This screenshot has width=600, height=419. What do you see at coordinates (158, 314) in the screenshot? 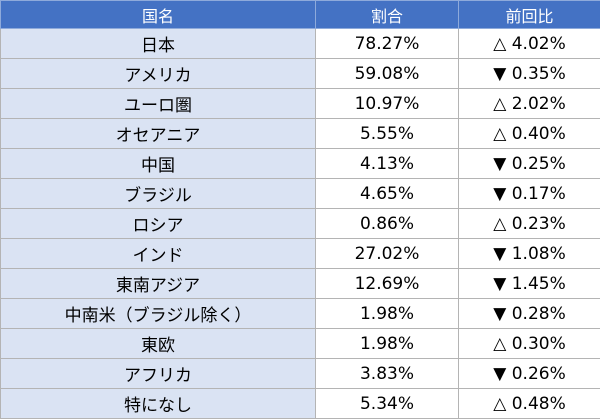
I see `table-cell: 中南米（ブラジル除く）` at bounding box center [158, 314].